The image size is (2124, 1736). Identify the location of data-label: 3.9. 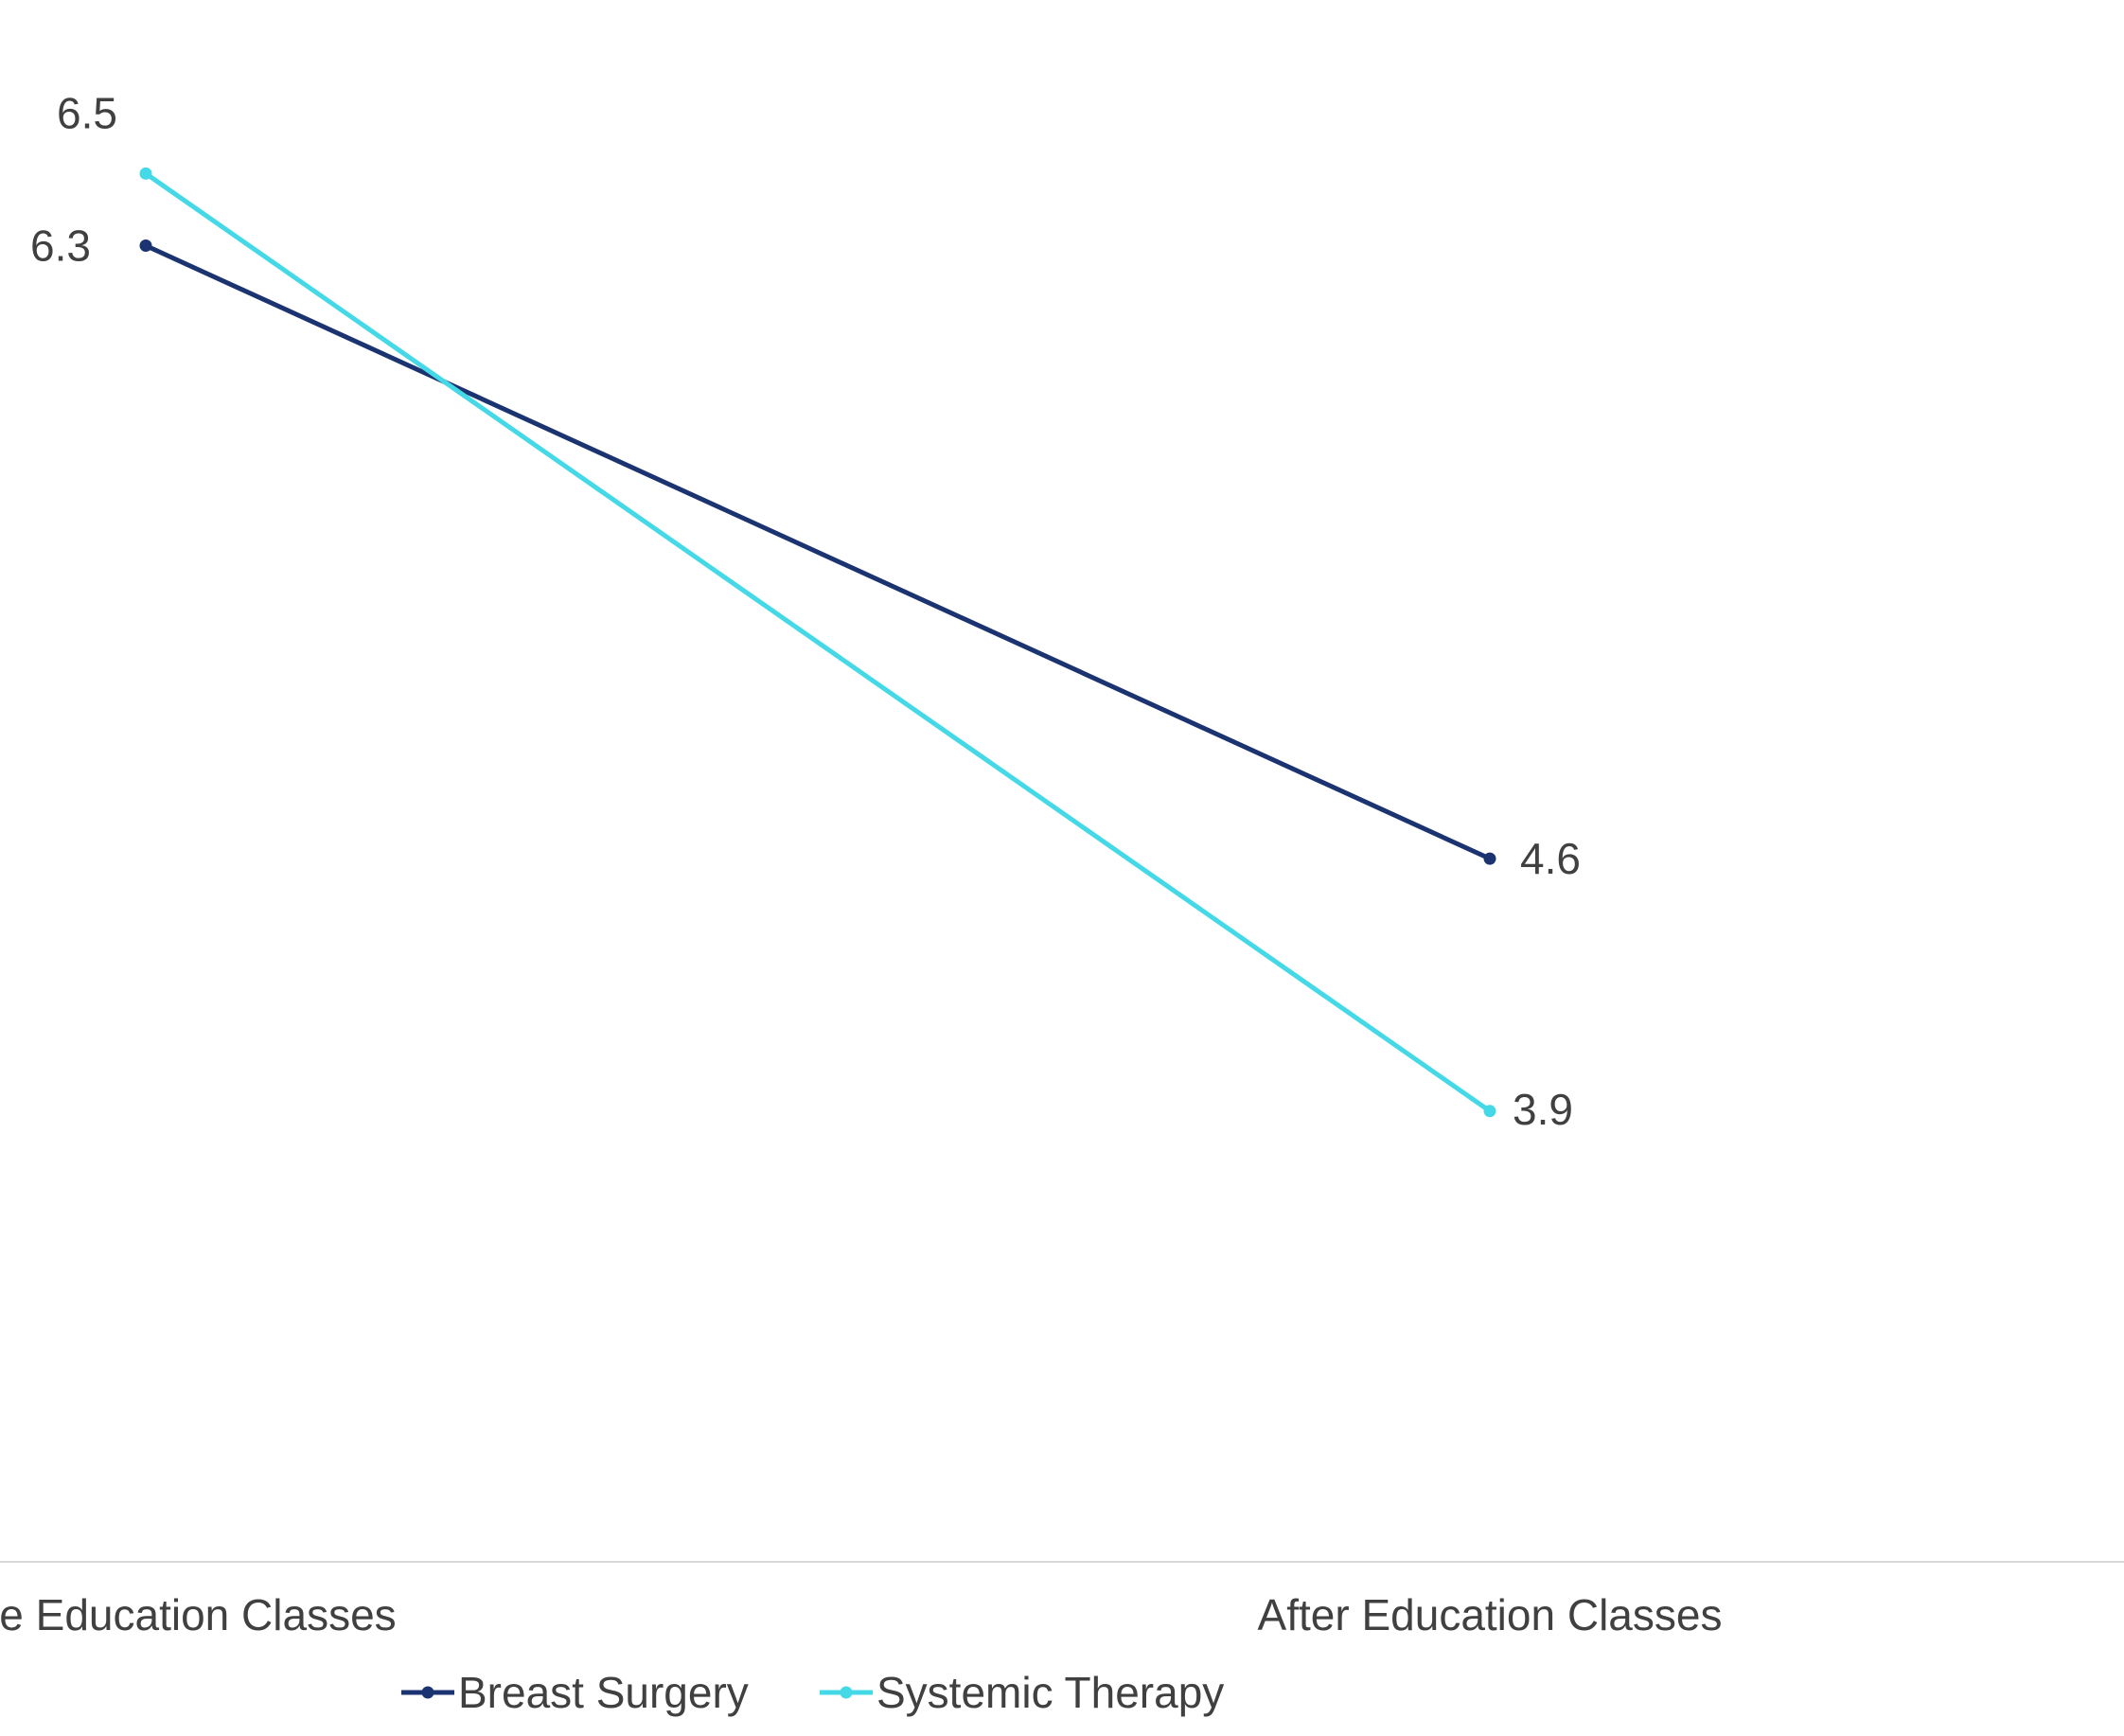
(1543, 1109).